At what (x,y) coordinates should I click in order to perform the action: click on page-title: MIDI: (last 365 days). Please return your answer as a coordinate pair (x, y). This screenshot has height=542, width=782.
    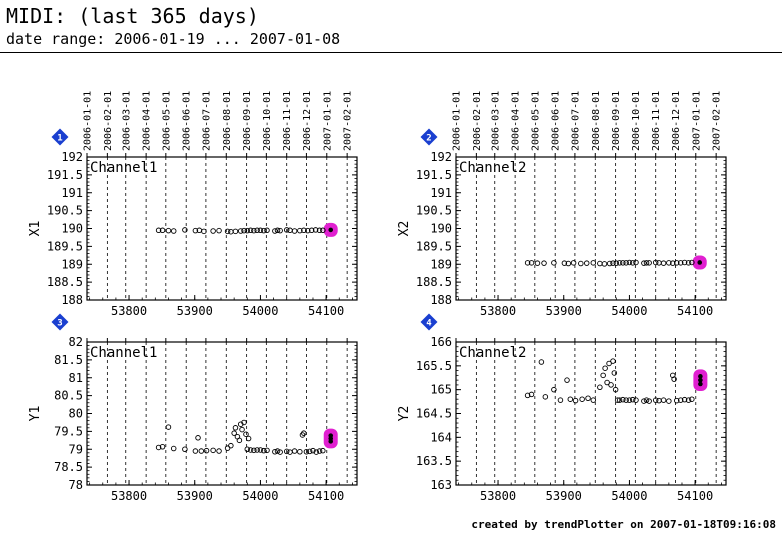
    Looking at the image, I should click on (132, 16).